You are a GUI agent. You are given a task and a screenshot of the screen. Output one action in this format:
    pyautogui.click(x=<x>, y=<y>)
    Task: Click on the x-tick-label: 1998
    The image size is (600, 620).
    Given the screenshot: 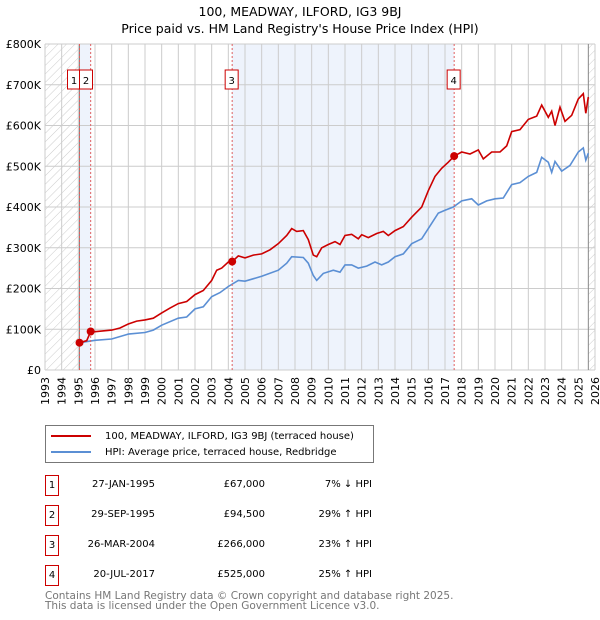 What is the action you would take?
    pyautogui.click(x=128, y=391)
    